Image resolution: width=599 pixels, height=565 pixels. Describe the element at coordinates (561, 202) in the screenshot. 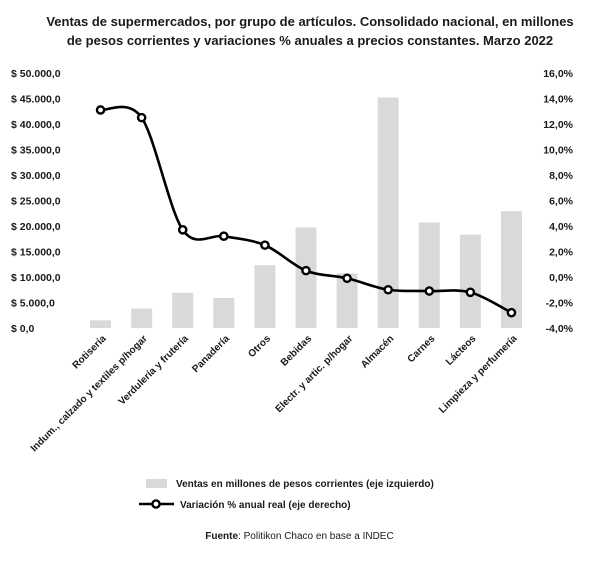

I see `right-axis-tick-label: 6,0%` at that location.